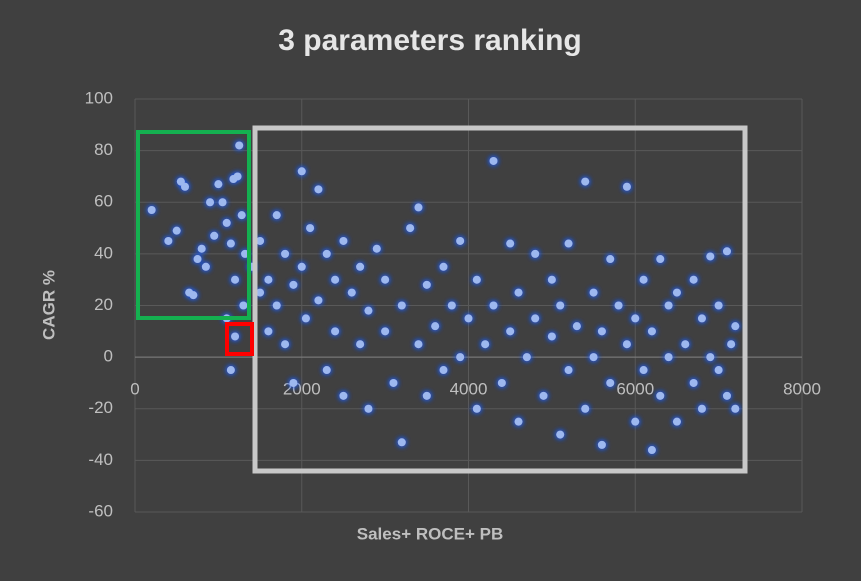 Image resolution: width=861 pixels, height=581 pixels. I want to click on y-tick-label: 20, so click(103, 304).